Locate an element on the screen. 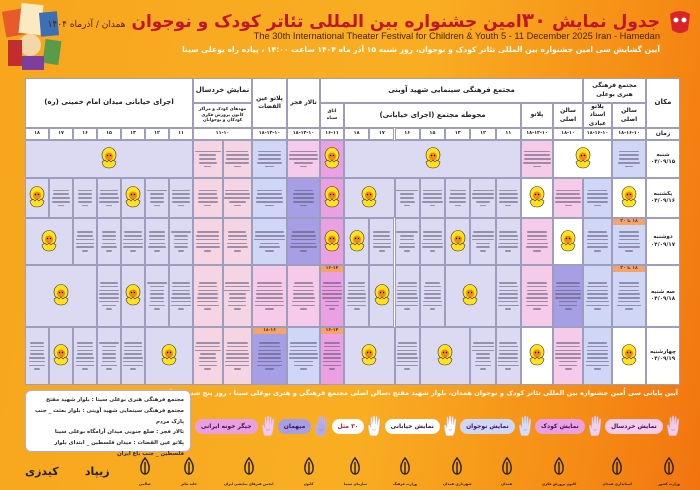  sponsor-logo: همدان is located at coordinates (507, 471).